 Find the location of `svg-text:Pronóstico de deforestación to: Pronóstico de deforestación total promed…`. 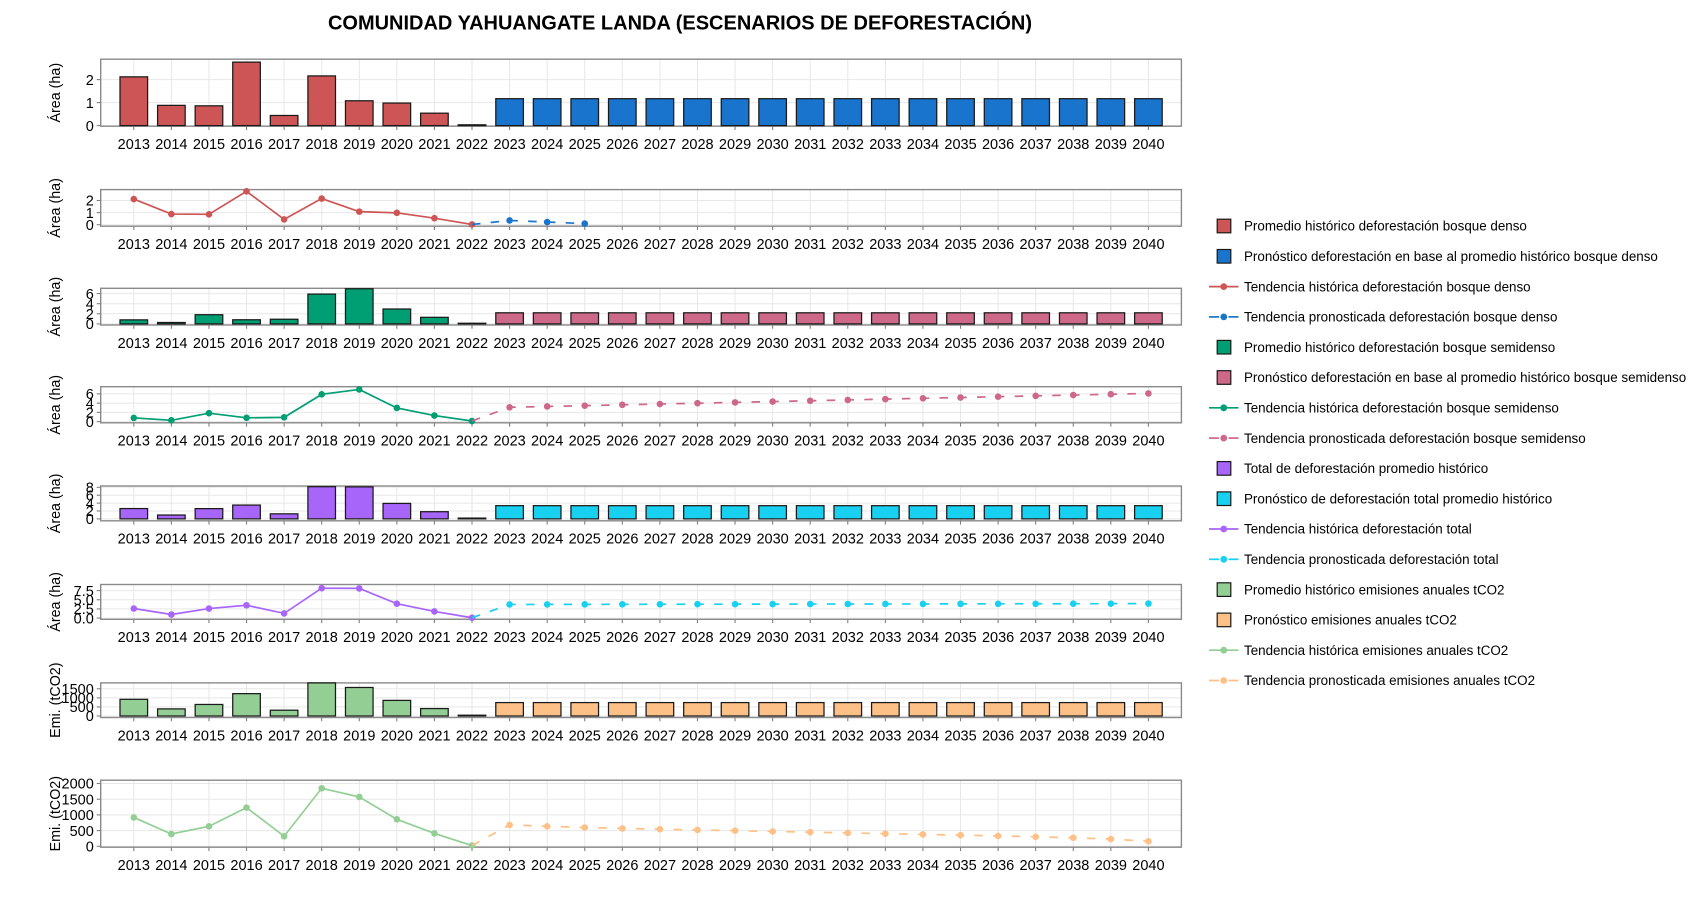

svg-text:Pronóstico de deforestación to: Pronóstico de deforestación total promed… is located at coordinates (1398, 498).